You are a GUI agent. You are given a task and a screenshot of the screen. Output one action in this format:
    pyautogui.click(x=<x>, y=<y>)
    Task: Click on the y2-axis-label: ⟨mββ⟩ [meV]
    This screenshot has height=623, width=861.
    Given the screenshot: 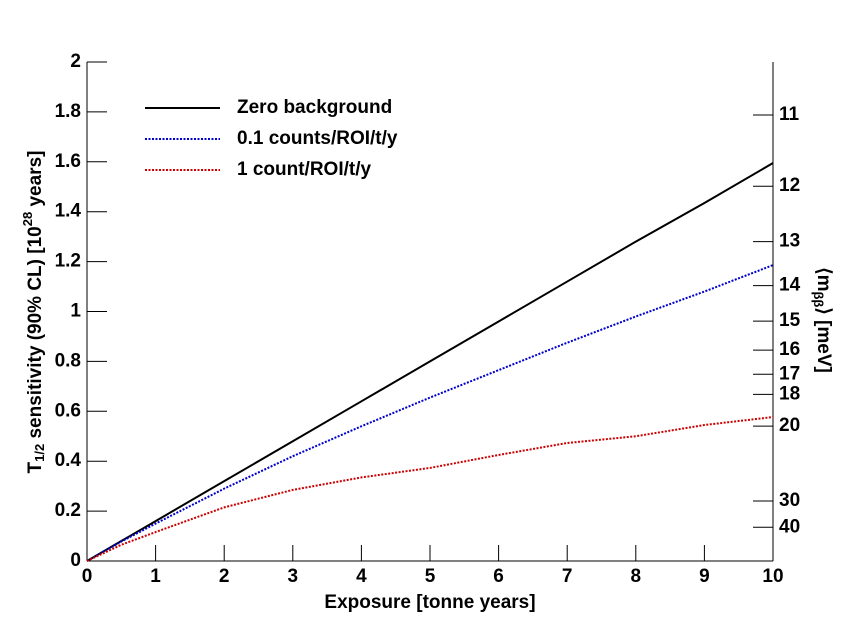 What is the action you would take?
    pyautogui.click(x=822, y=320)
    